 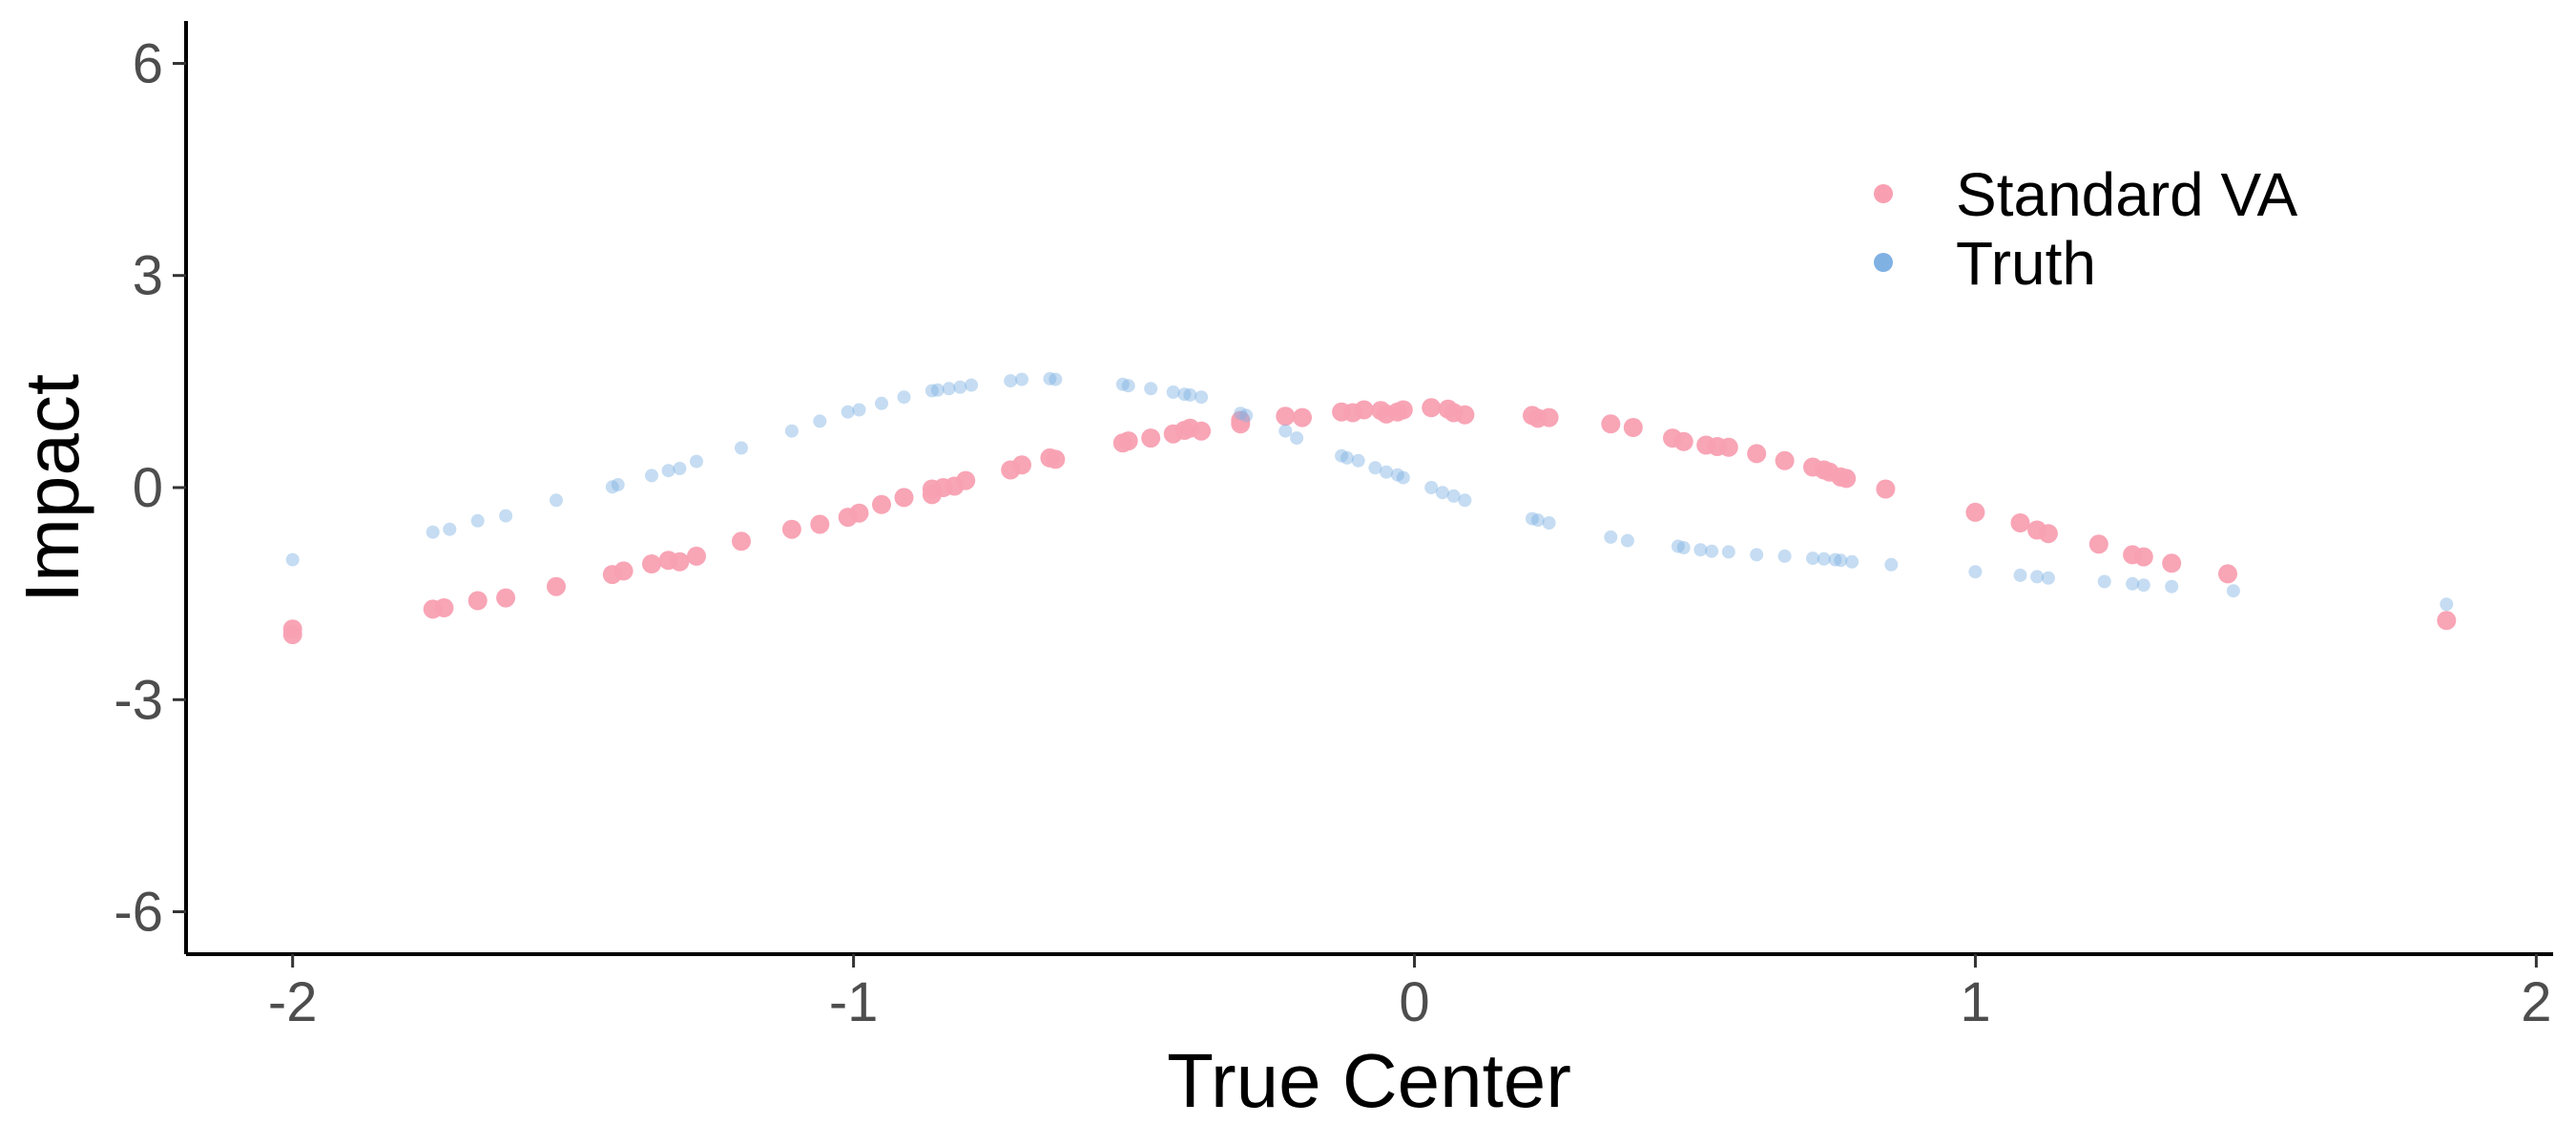 What do you see at coordinates (1414, 1002) in the screenshot?
I see `x-tick-label-2: 0` at bounding box center [1414, 1002].